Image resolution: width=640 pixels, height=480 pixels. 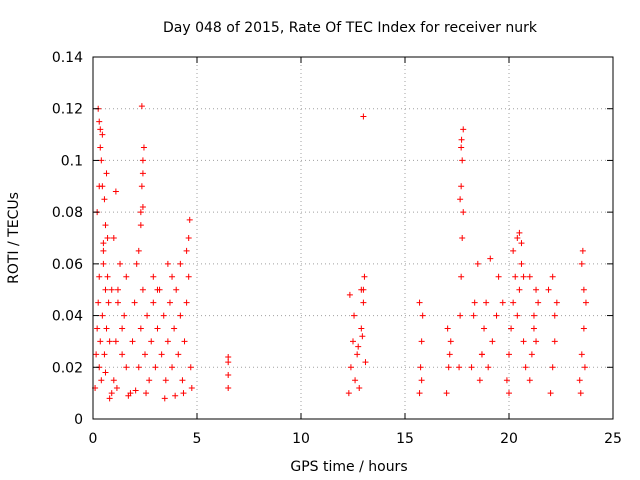 I want to click on x-tick-label: 10, so click(x=301, y=439).